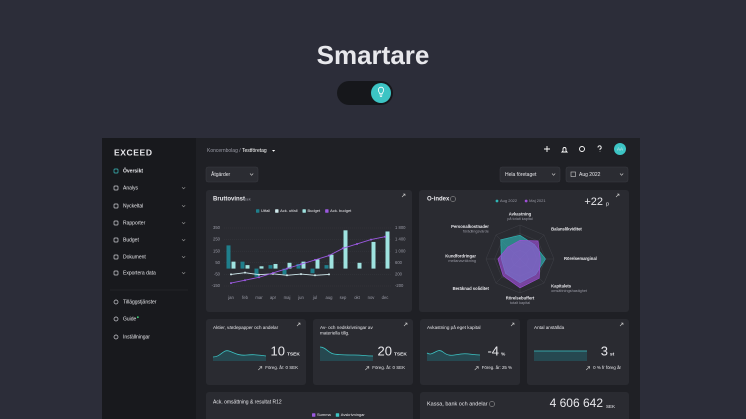 The width and height of the screenshot is (746, 419). Describe the element at coordinates (254, 151) in the screenshot. I see `breadcrumb-current: Testföretag` at that location.